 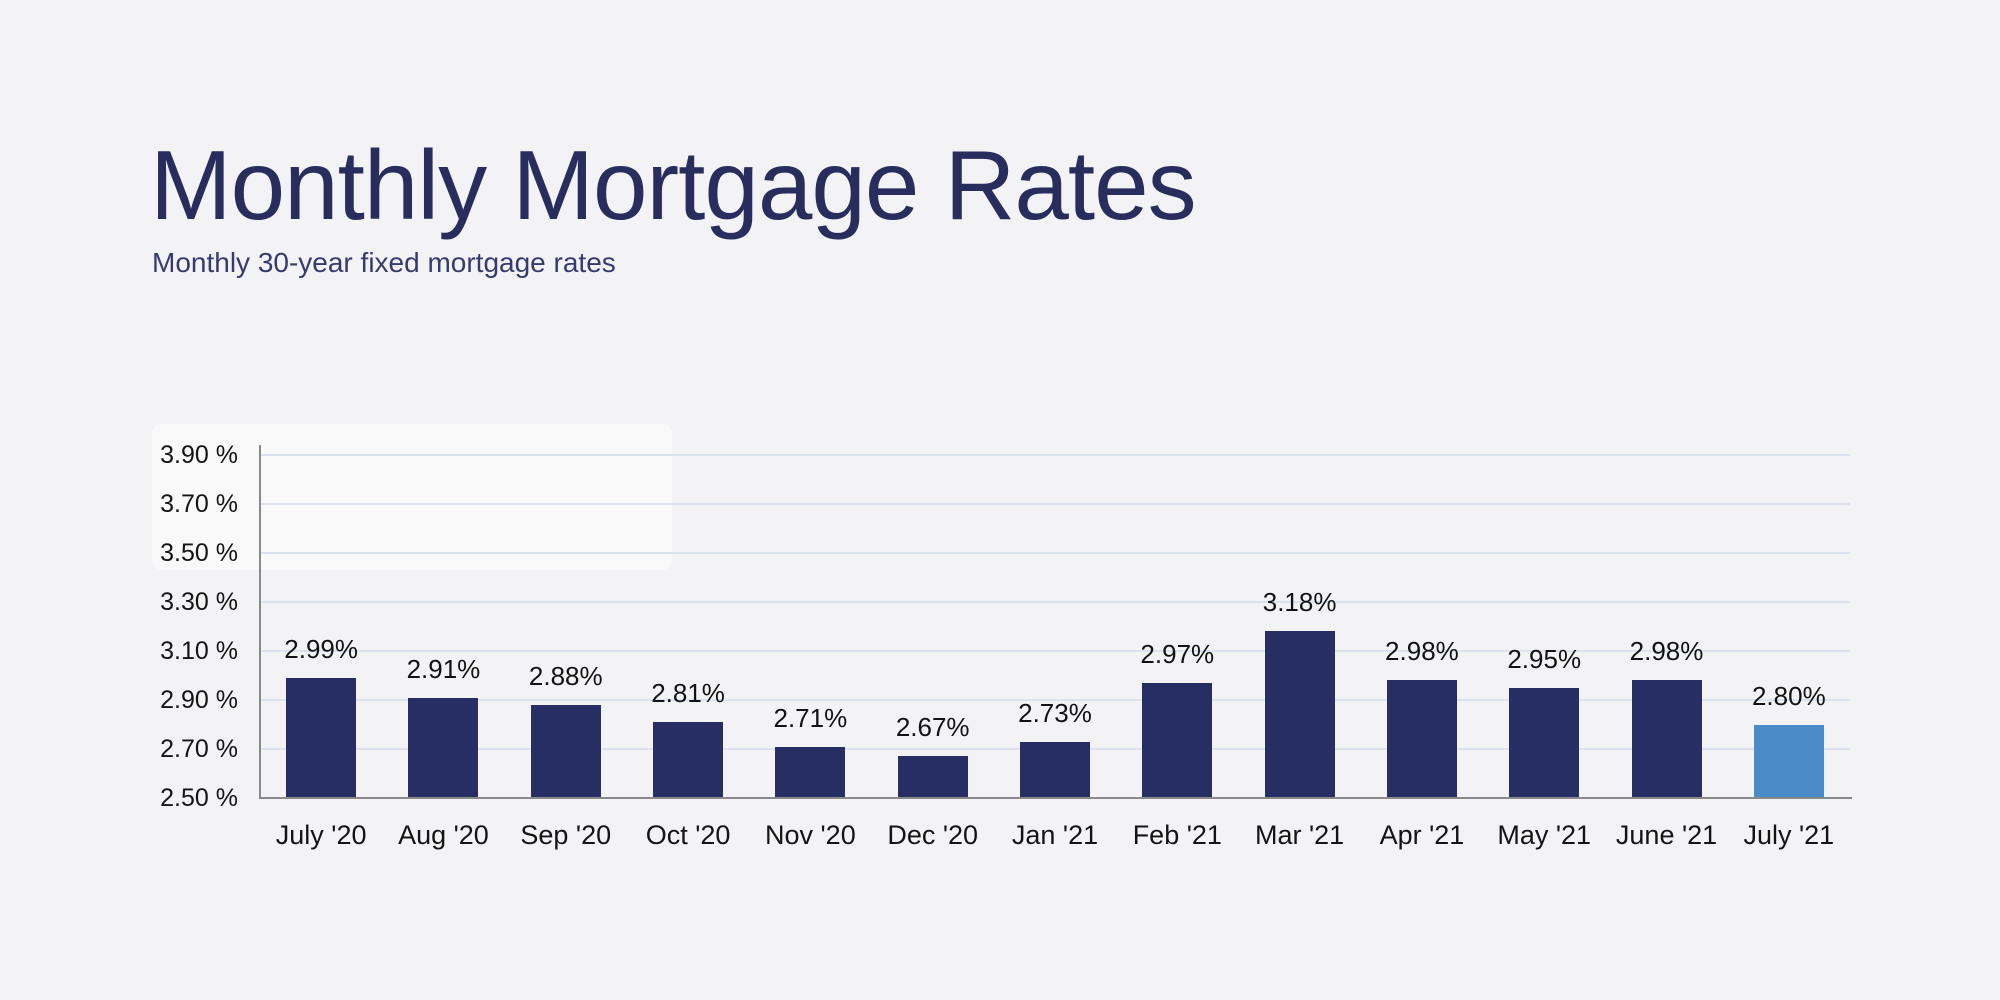 I want to click on x-tick-label: Sep '20, so click(x=566, y=835).